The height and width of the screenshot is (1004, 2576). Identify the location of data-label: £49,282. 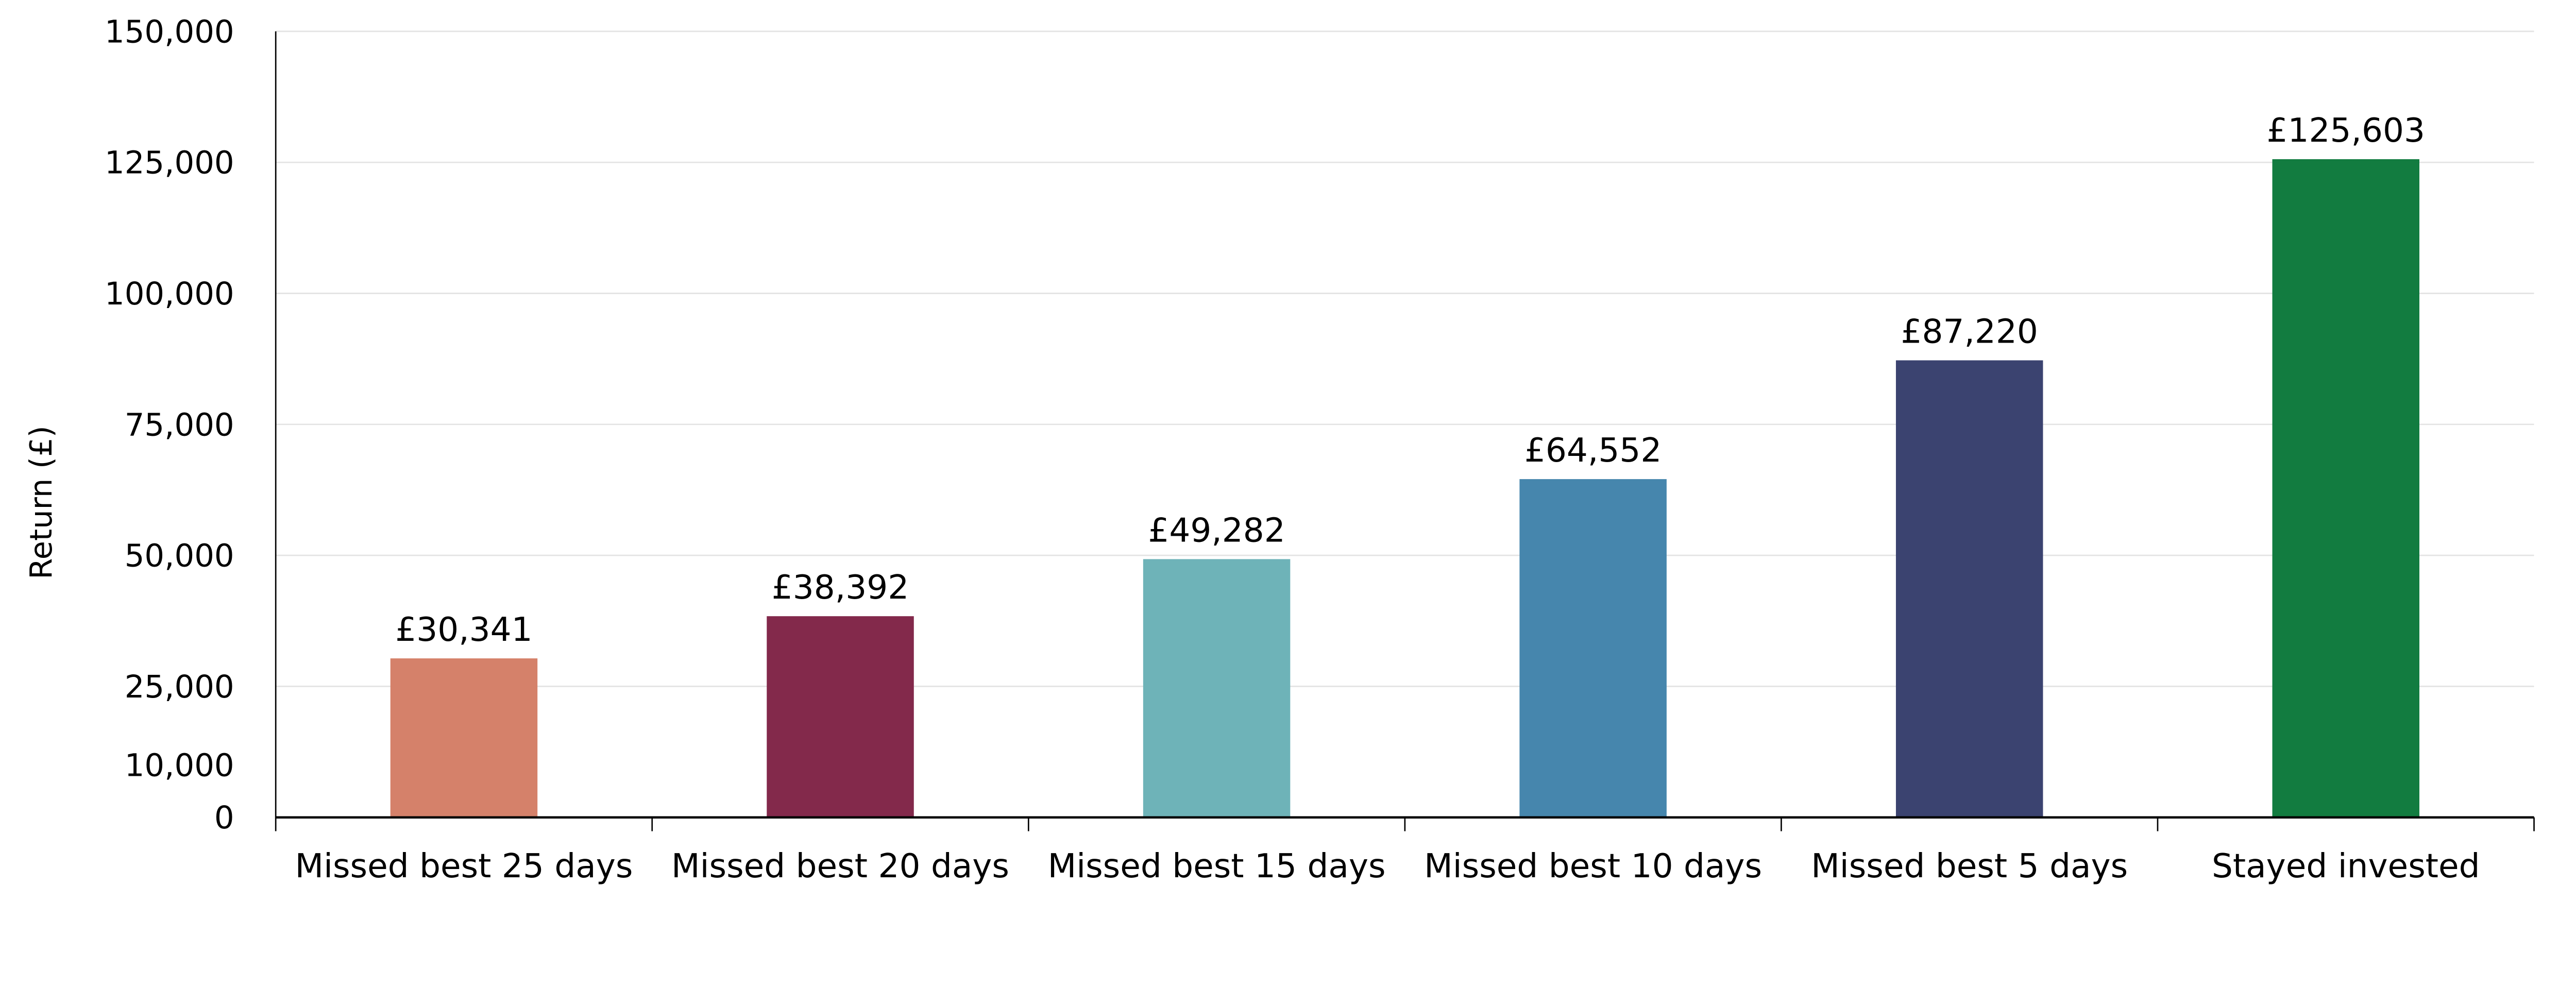
(1216, 531).